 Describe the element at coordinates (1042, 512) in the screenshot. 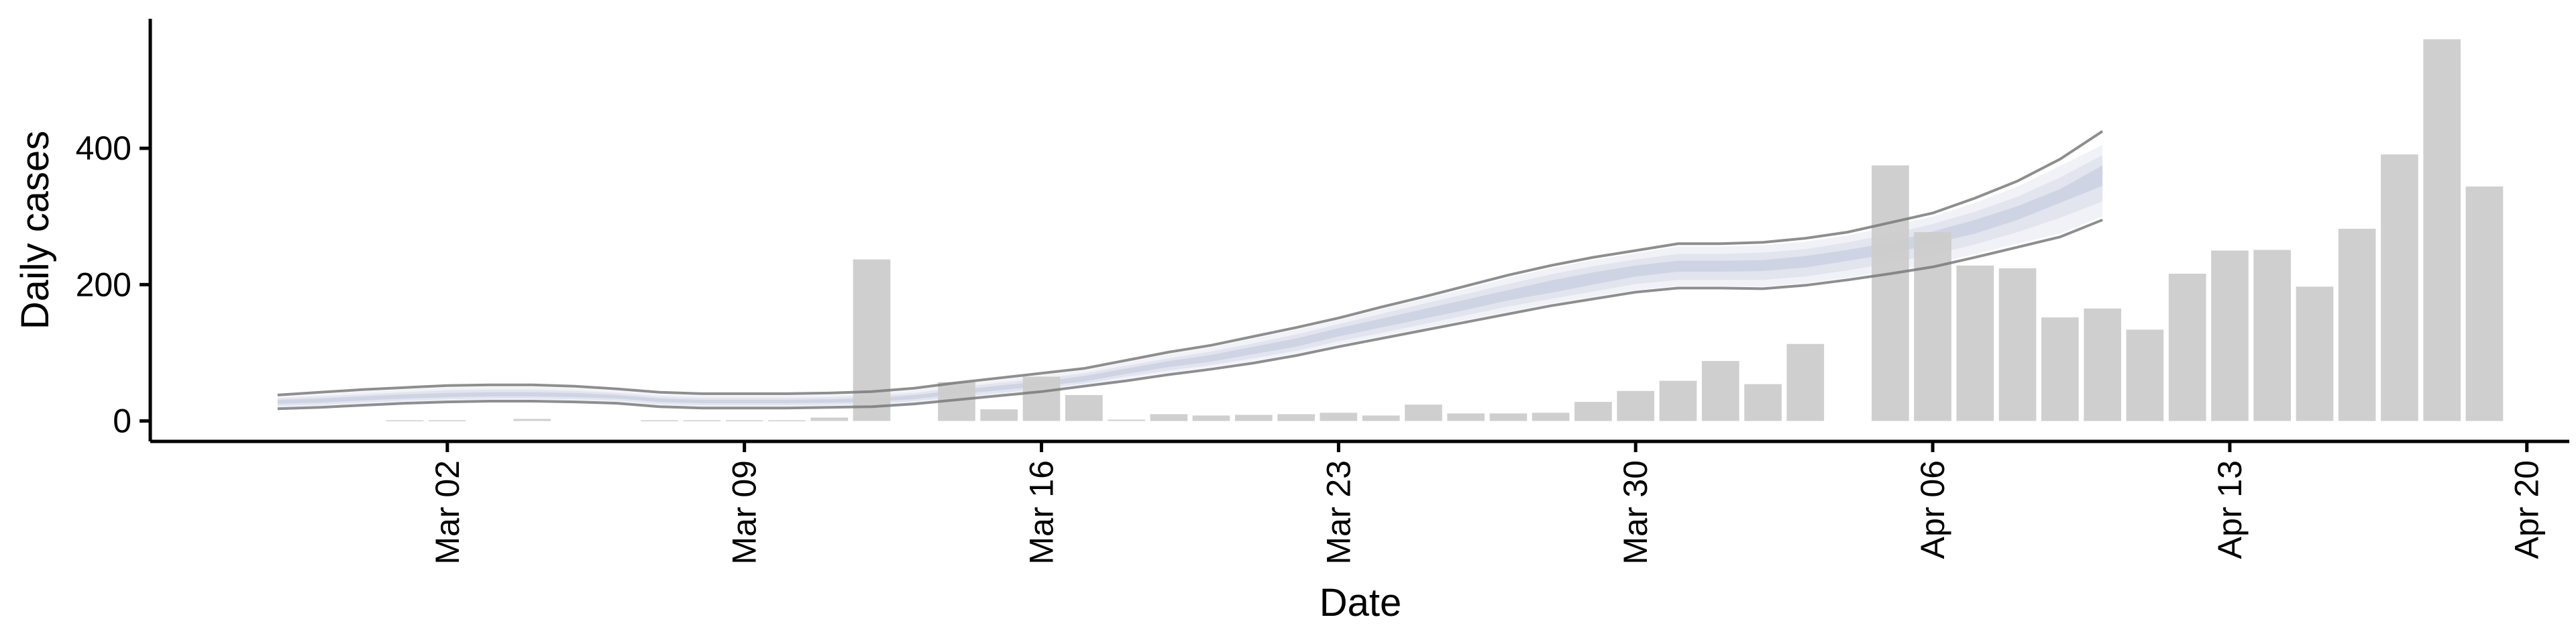

I see `x-tick-label-2020-03-16: Mar 16` at that location.